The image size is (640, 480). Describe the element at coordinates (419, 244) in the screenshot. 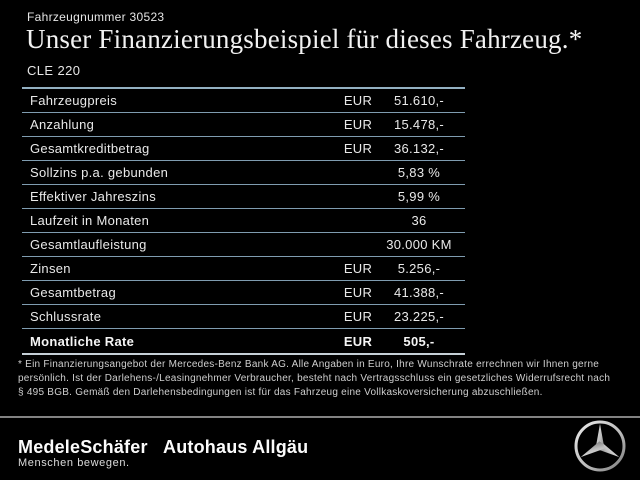

I see `row-value: 30.000 KM` at that location.